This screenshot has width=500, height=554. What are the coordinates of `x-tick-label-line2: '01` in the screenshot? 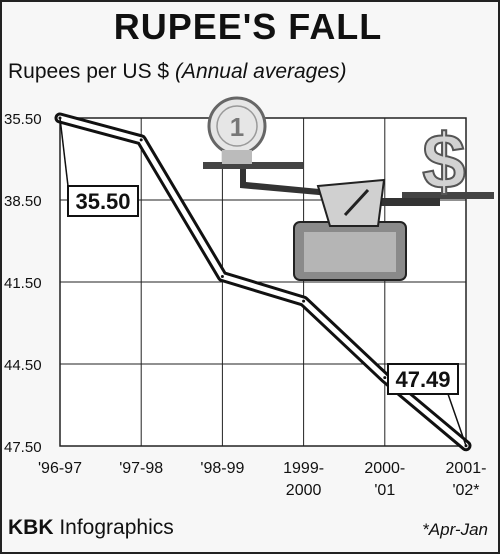 It's located at (384, 490).